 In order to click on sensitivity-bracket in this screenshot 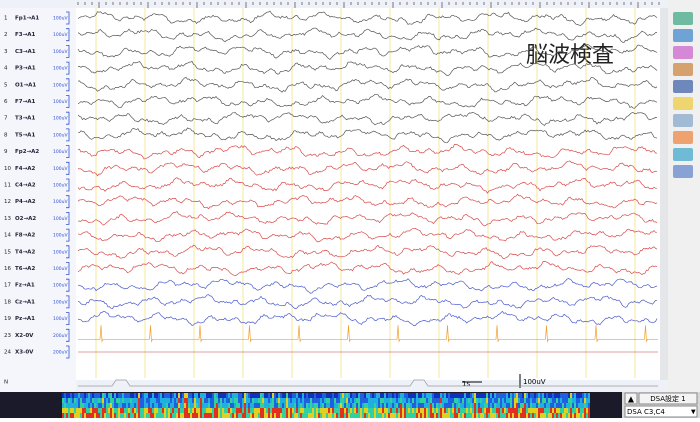, I will do `click(68, 268)`.